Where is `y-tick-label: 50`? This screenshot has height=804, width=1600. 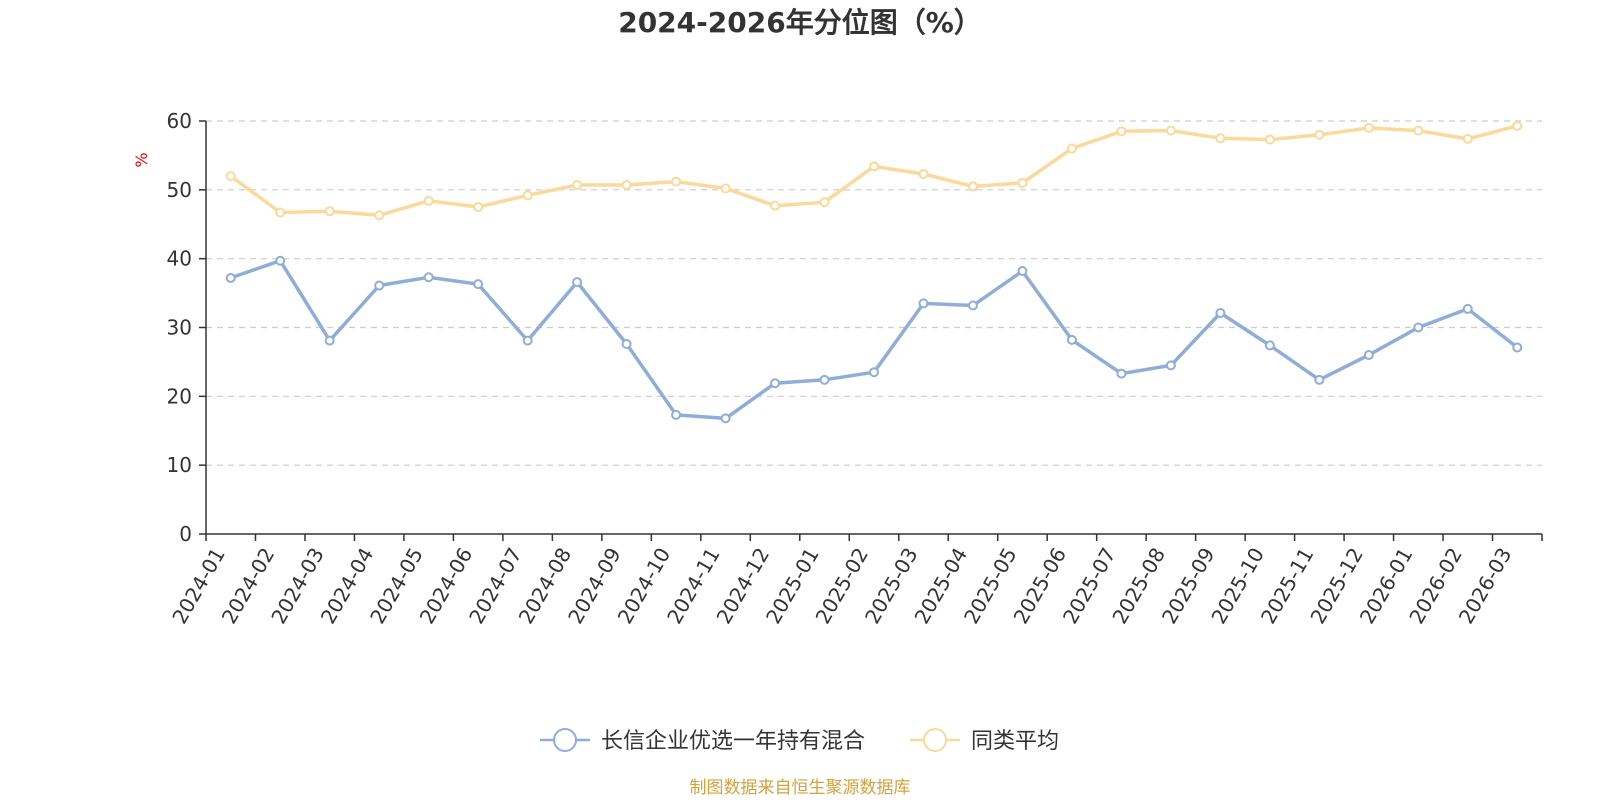 y-tick-label: 50 is located at coordinates (179, 190).